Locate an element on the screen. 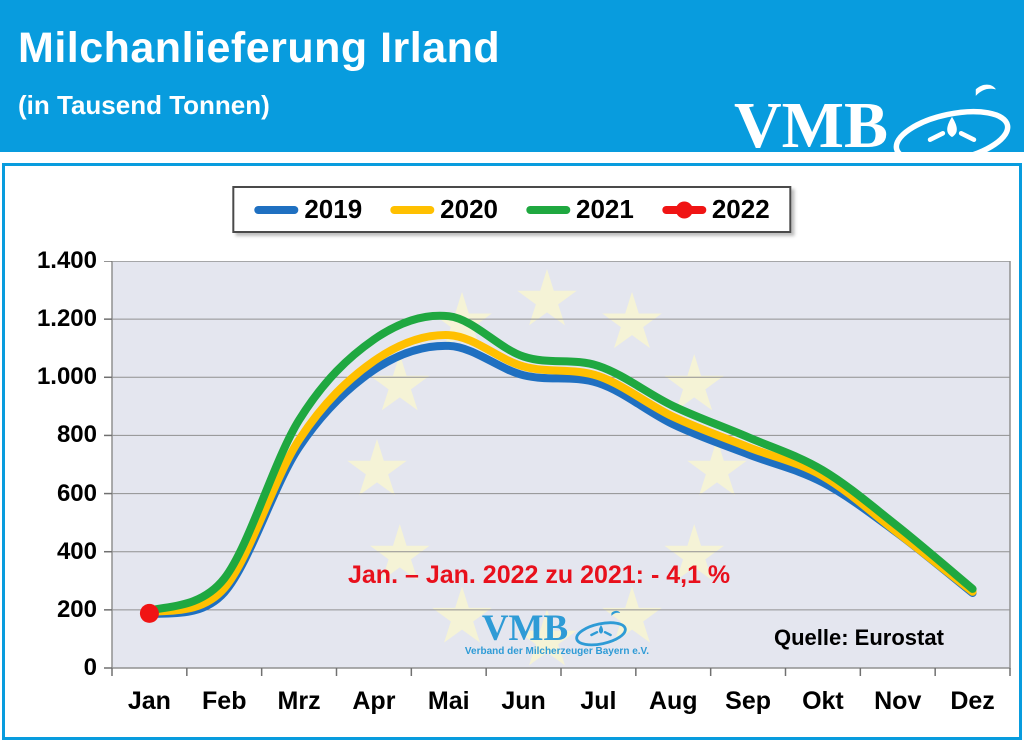 The width and height of the screenshot is (1024, 744). y-axis-label: 1.200 is located at coordinates (66, 319).